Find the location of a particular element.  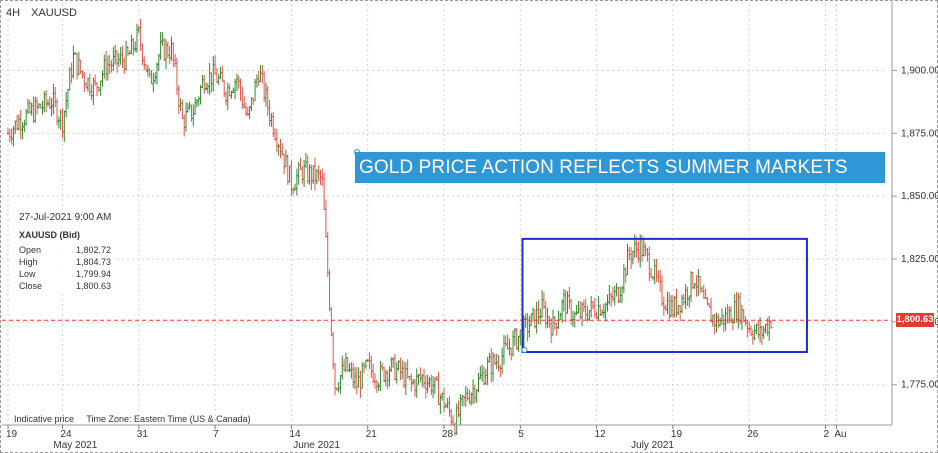

x-tick-label: 5 is located at coordinates (521, 434).